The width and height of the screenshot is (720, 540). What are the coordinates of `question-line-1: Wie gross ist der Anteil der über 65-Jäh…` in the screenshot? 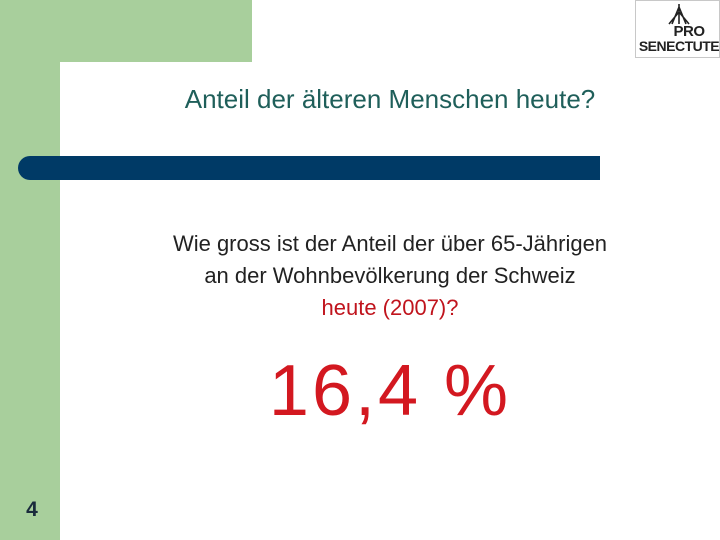 It's located at (390, 243).